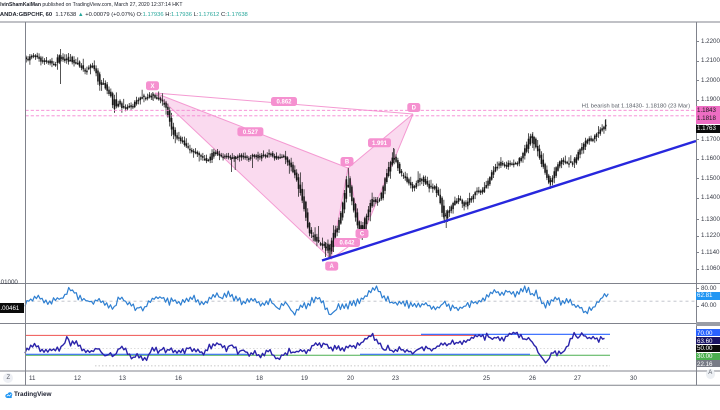 The width and height of the screenshot is (720, 410). I want to click on svg-text: 0.527, so click(251, 133).